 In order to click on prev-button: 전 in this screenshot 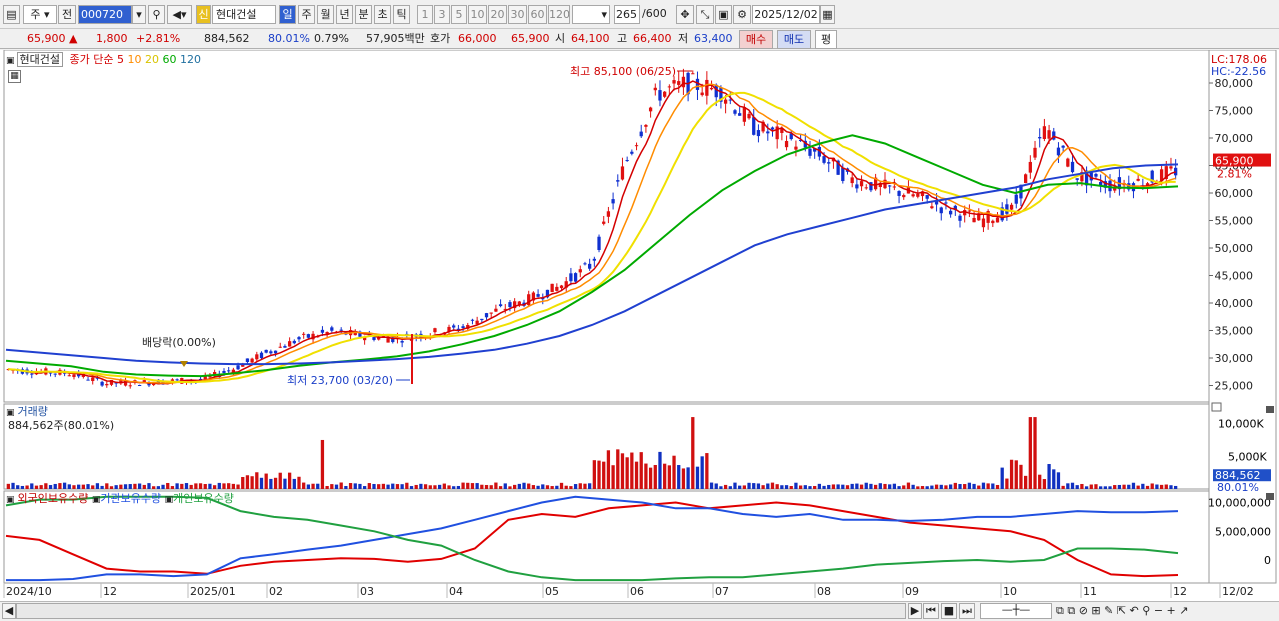, I will do `click(67, 14)`.